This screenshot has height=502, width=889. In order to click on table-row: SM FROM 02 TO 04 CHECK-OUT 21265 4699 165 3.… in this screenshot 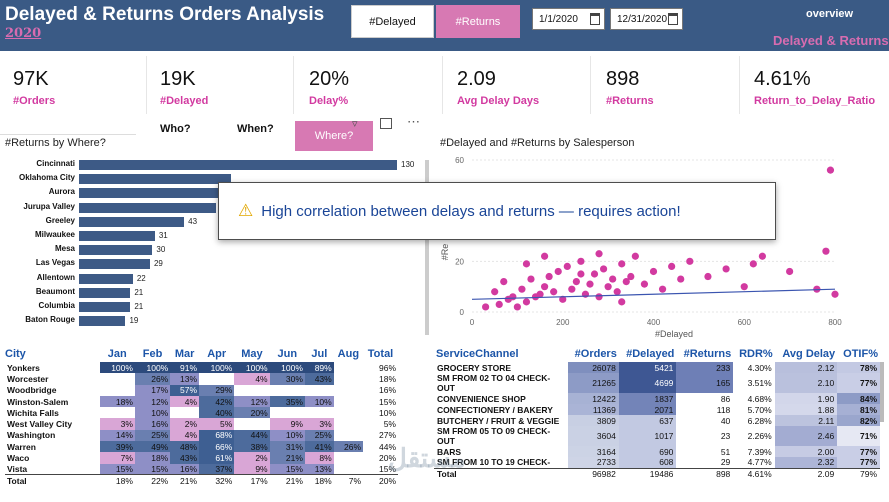, I will do `click(657, 383)`.